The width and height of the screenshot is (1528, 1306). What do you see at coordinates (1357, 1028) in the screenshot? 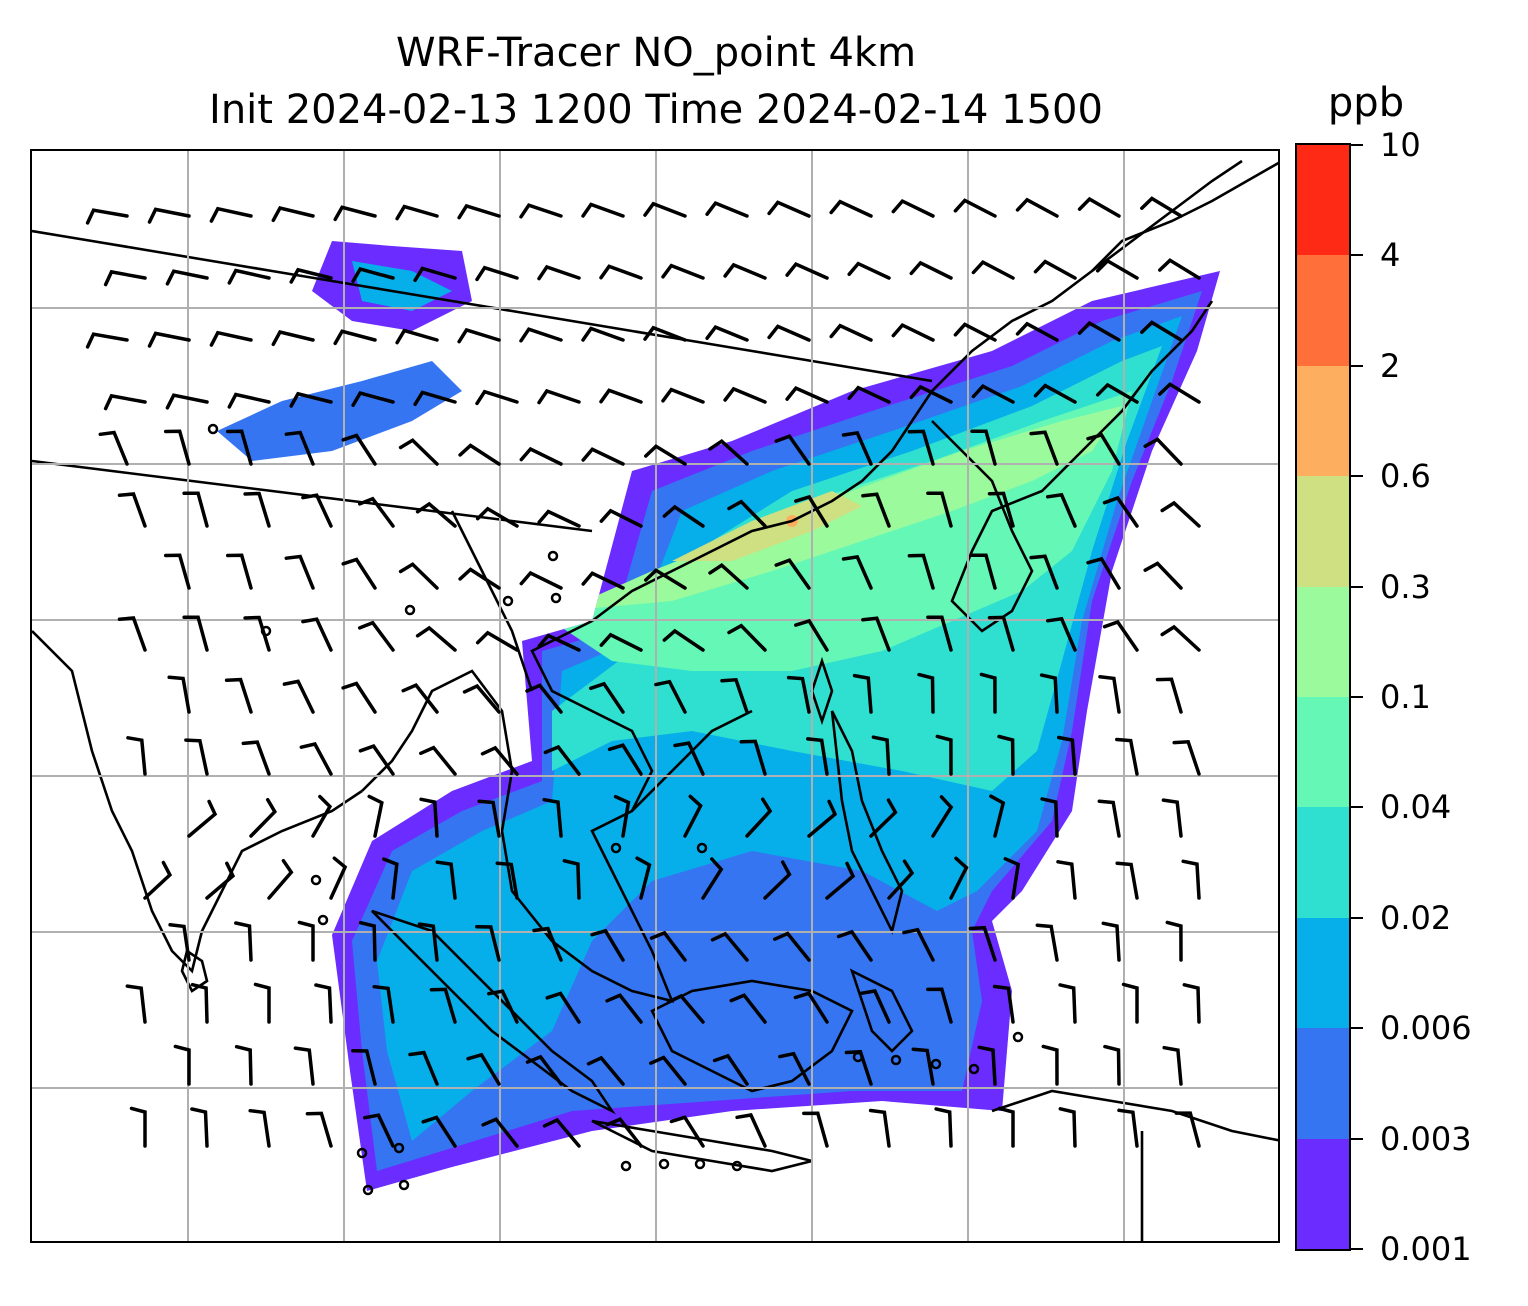
I see `colorbar-tick-mark` at bounding box center [1357, 1028].